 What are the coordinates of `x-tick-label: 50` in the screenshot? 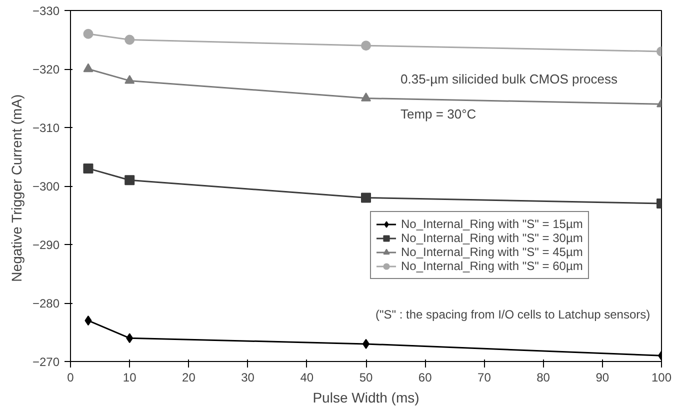 It's located at (366, 377).